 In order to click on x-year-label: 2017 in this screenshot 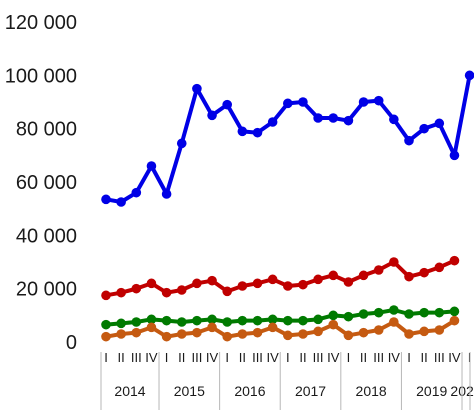, I will do `click(310, 391)`.